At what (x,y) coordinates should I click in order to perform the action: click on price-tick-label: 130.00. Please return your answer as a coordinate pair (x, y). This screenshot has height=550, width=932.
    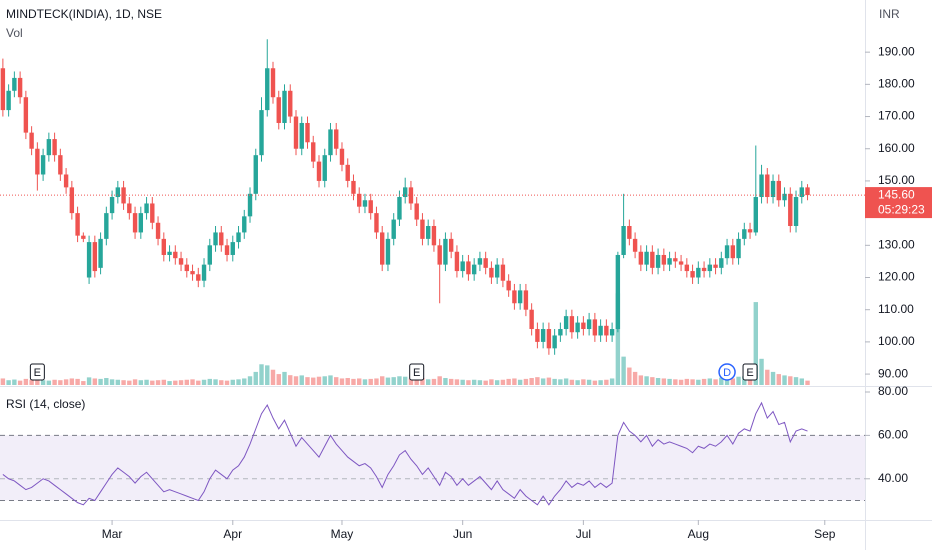
    Looking at the image, I should click on (896, 244).